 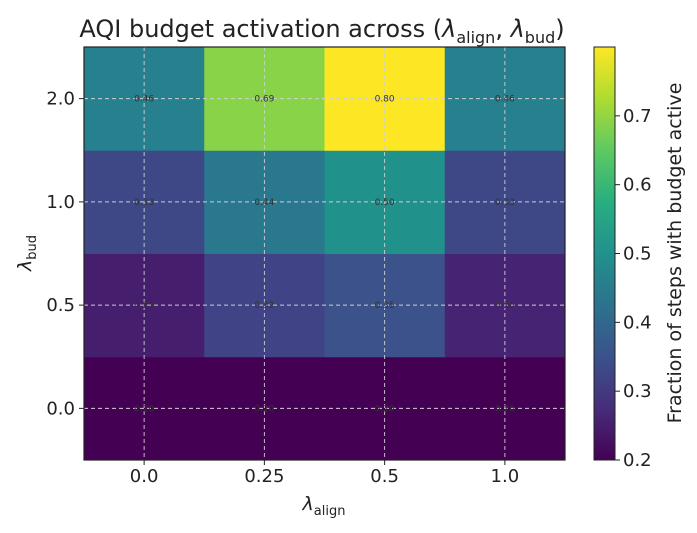 What do you see at coordinates (505, 476) in the screenshot?
I see `x-tick-label: 1.0` at bounding box center [505, 476].